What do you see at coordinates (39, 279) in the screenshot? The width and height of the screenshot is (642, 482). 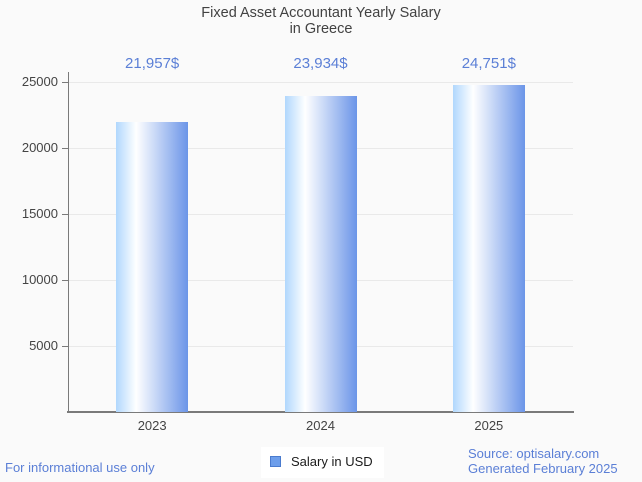 I see `y-tick-label-10000: 10000` at bounding box center [39, 279].